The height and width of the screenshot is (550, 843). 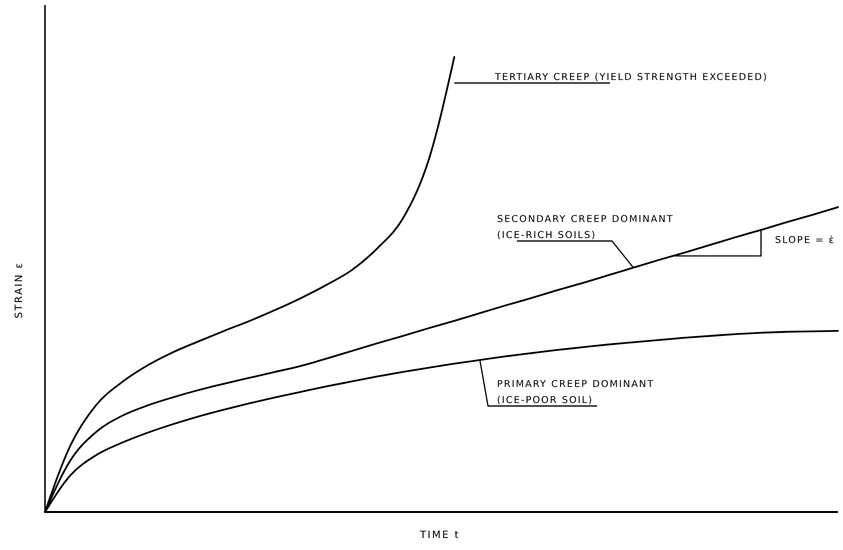 What do you see at coordinates (19, 290) in the screenshot?
I see `y-axis-title: STRAIN ε` at bounding box center [19, 290].